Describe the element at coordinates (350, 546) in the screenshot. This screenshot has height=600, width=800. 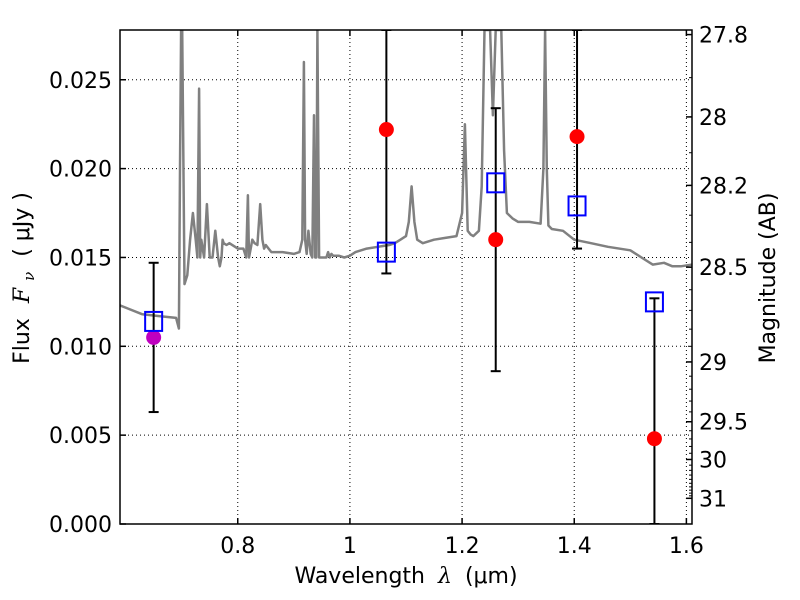
I see `x-tick-label: 1` at that location.